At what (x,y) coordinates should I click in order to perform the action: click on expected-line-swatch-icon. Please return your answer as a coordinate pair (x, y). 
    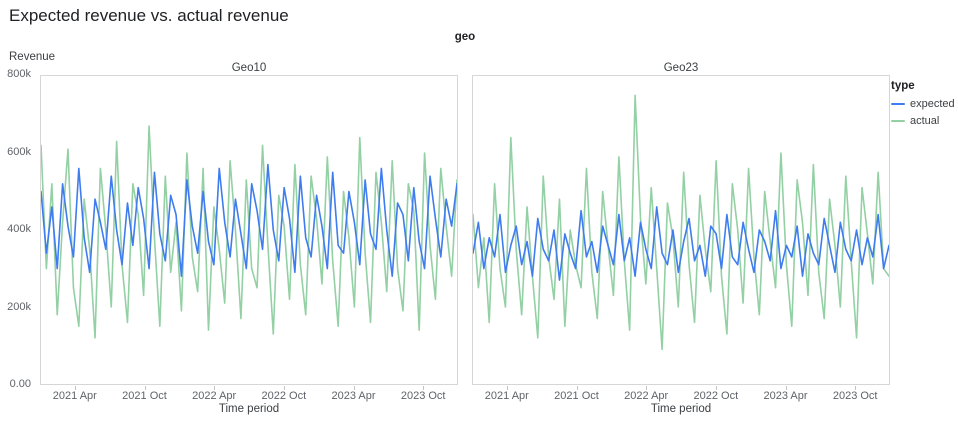
    Looking at the image, I should click on (898, 104).